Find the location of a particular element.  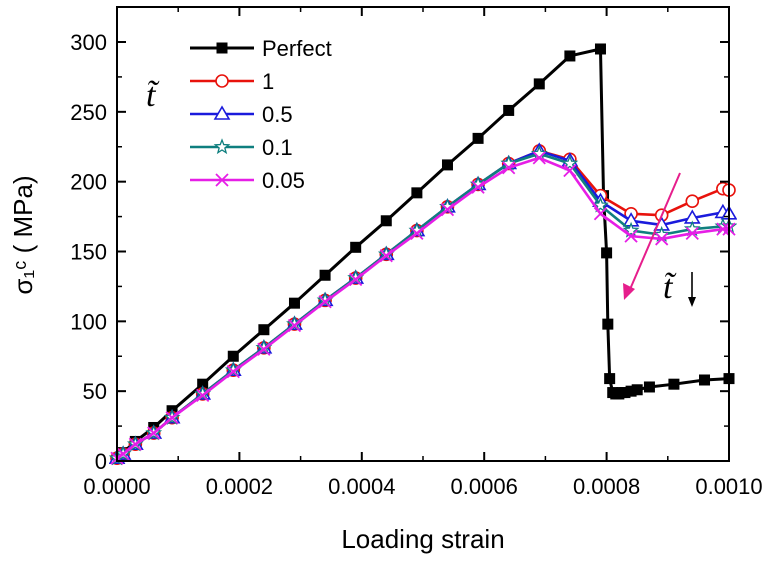

x-tick-label: 0.0006 is located at coordinates (484, 486).